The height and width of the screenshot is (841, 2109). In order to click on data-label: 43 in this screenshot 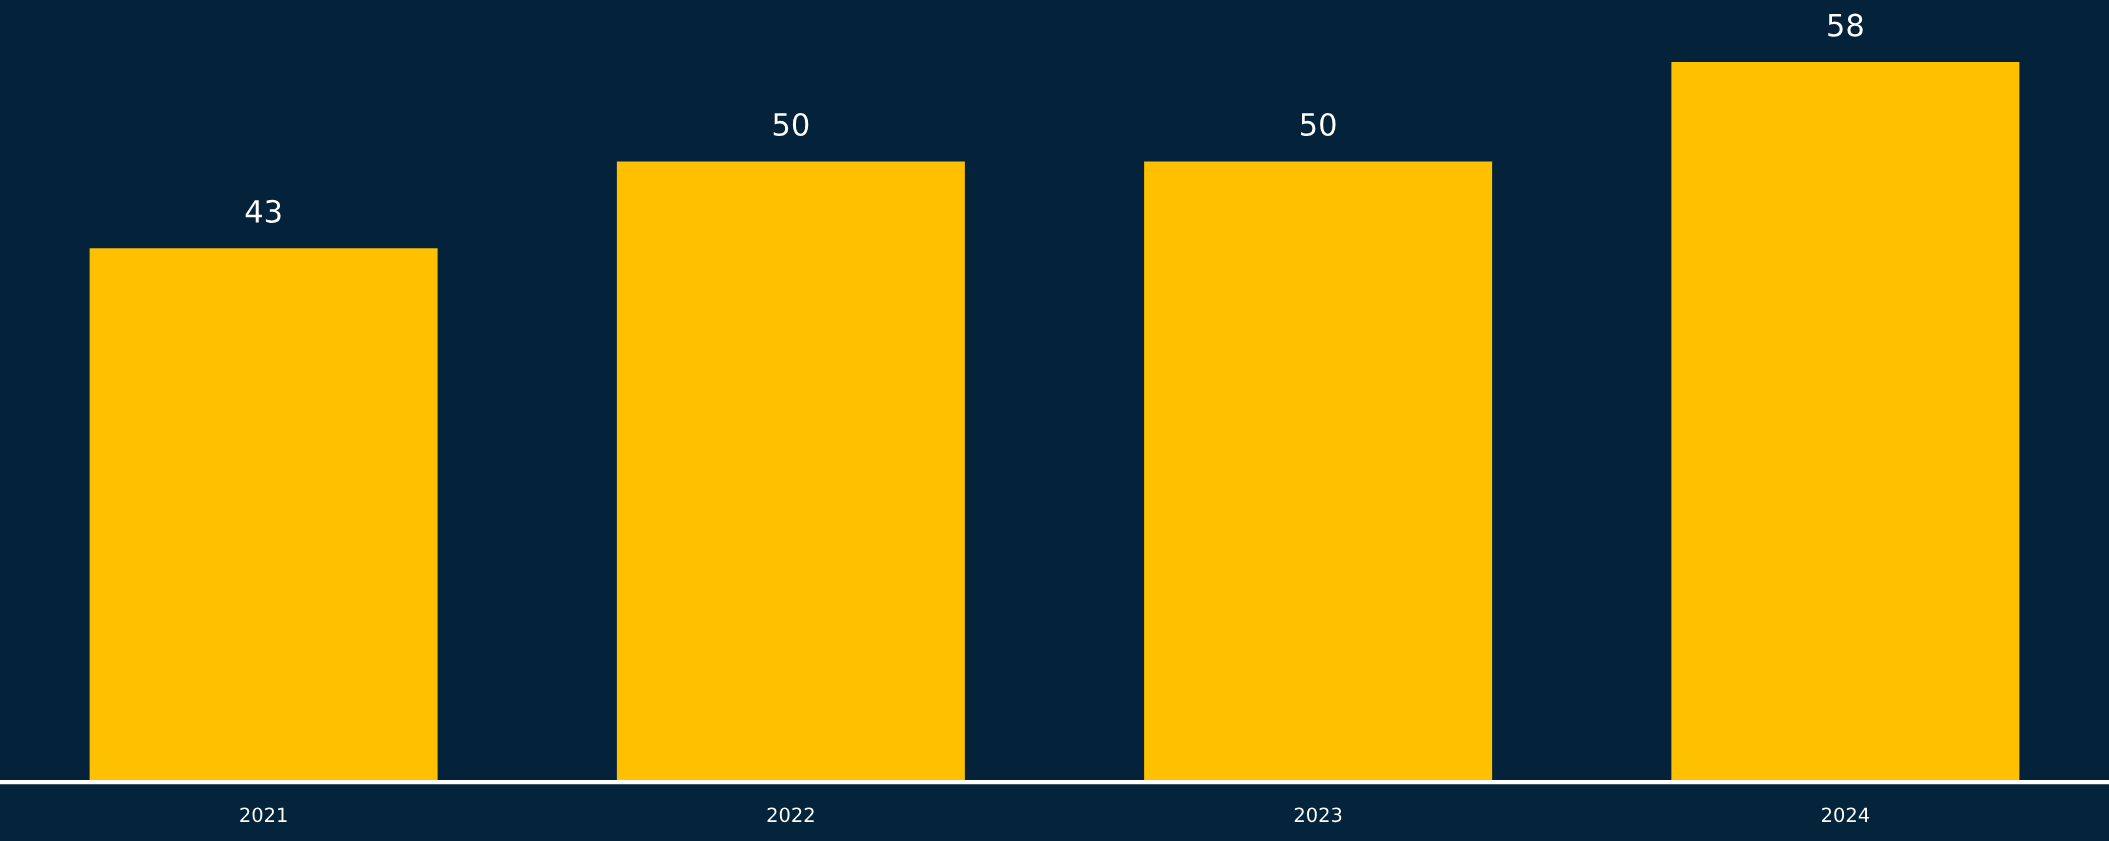, I will do `click(263, 211)`.